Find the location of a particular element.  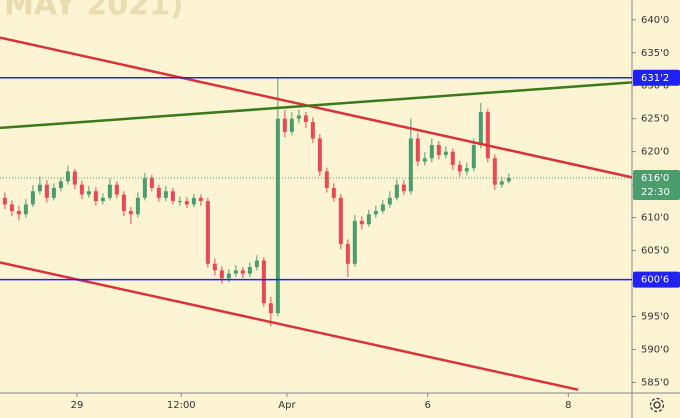

y-tick-label: 620'0 is located at coordinates (655, 152).